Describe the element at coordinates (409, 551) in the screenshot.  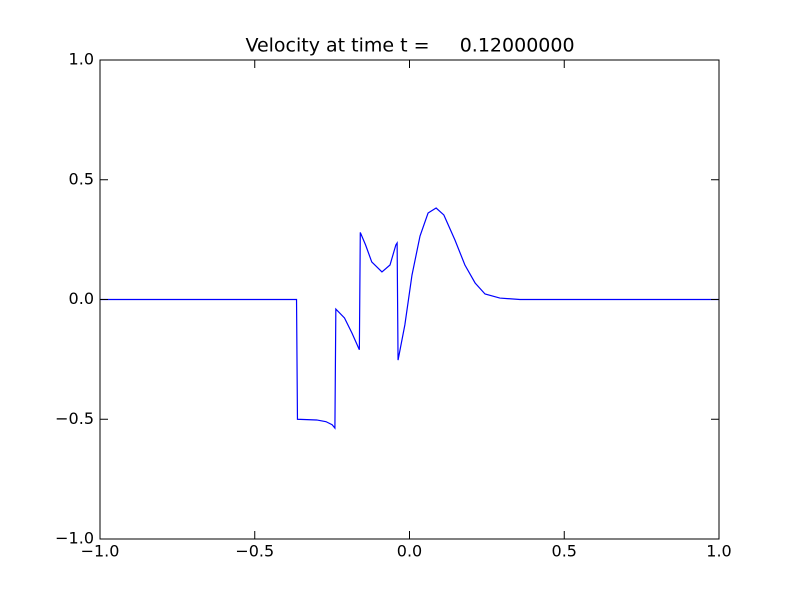
I see `x-tick-label: 0.0` at that location.